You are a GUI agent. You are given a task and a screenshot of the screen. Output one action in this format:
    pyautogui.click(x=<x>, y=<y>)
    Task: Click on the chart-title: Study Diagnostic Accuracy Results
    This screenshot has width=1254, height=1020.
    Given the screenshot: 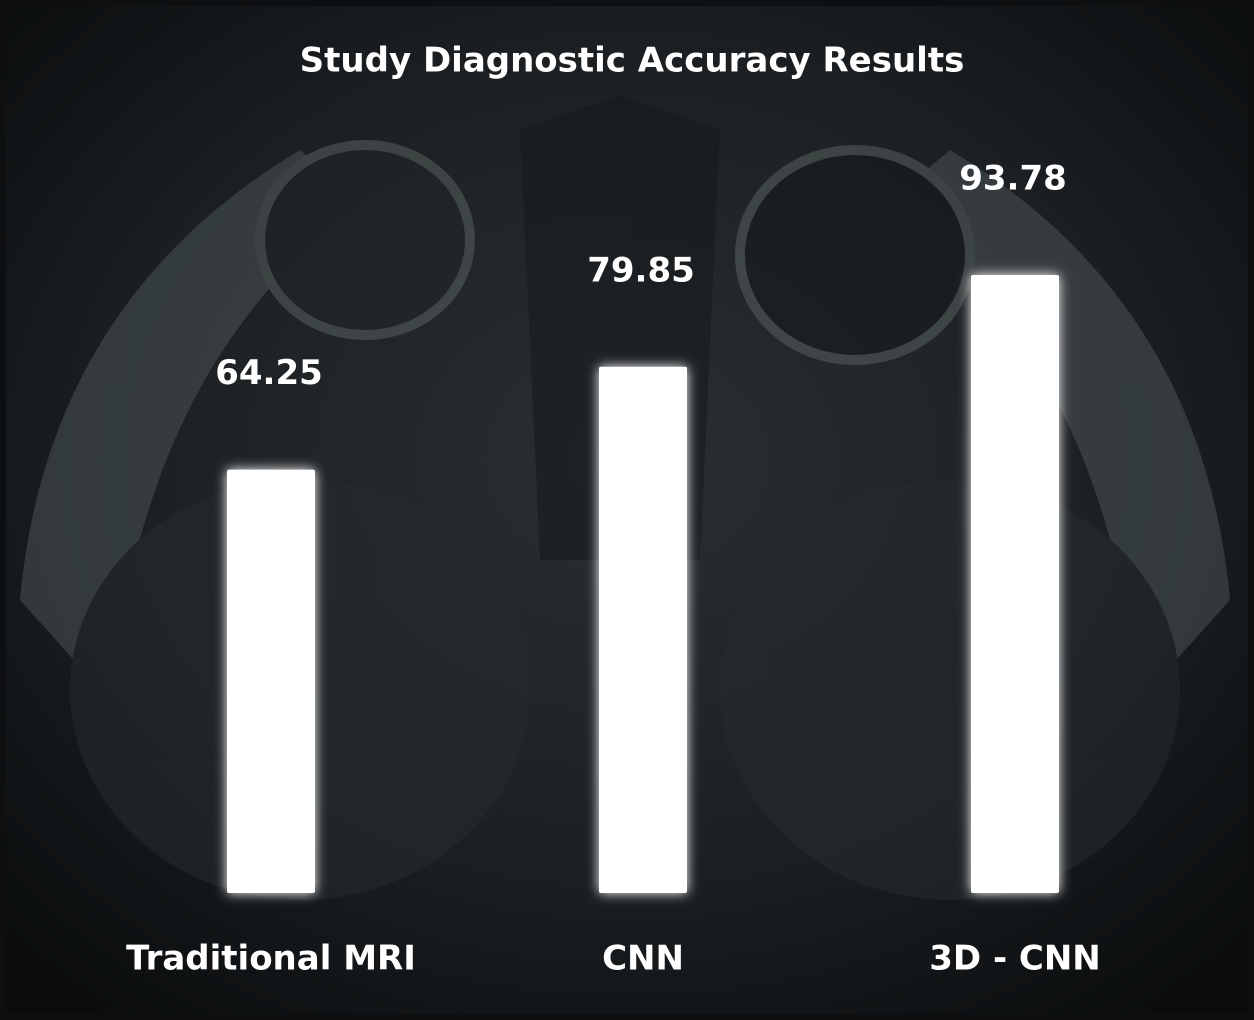 What is the action you would take?
    pyautogui.click(x=632, y=61)
    